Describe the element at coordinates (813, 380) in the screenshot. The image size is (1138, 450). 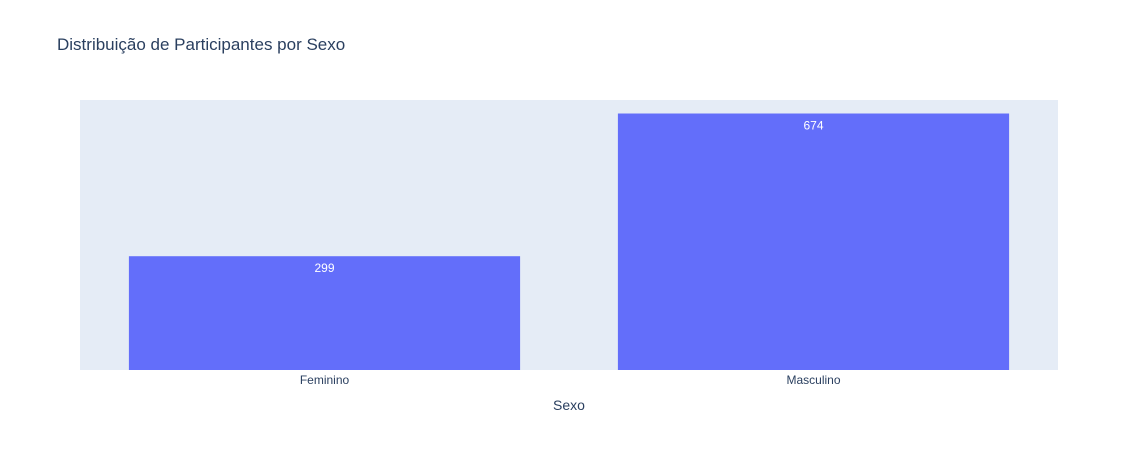
I see `x-tick-label-masculino: Masculino` at that location.